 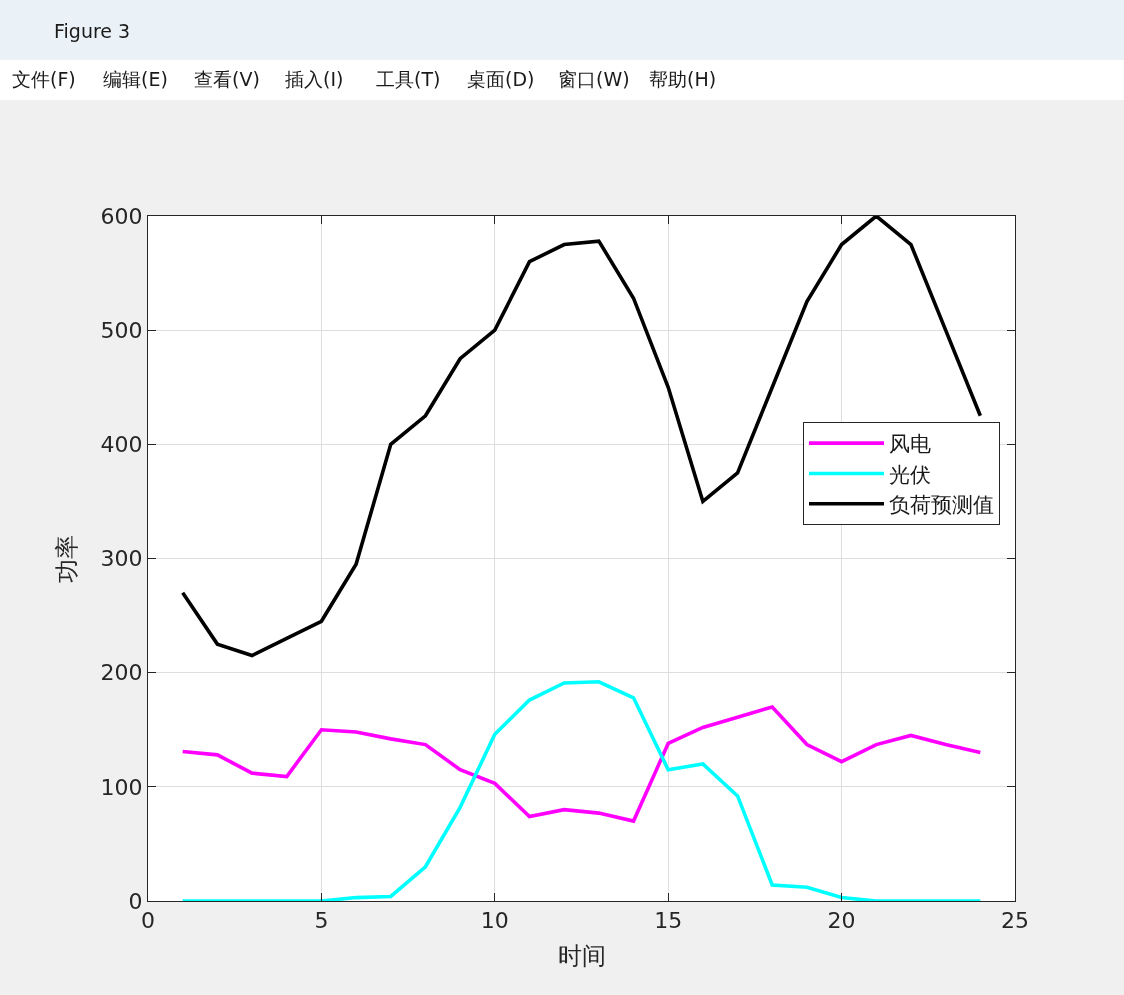 I want to click on y-tick-label: 600, so click(x=121, y=216).